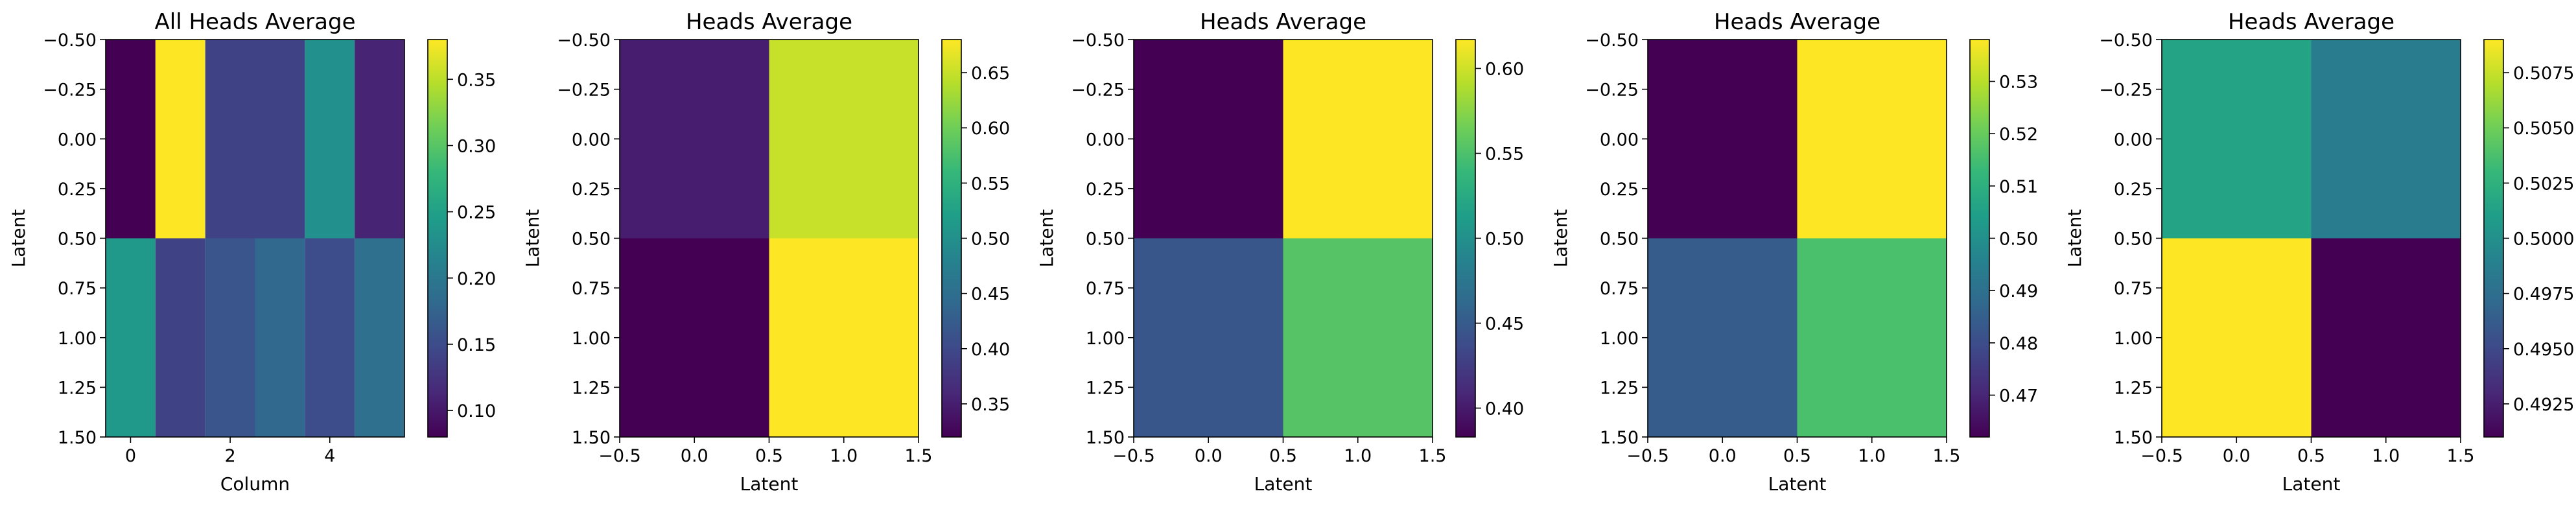 The width and height of the screenshot is (2576, 507). I want to click on colorbar-tick-label: 0.4925, so click(2543, 405).